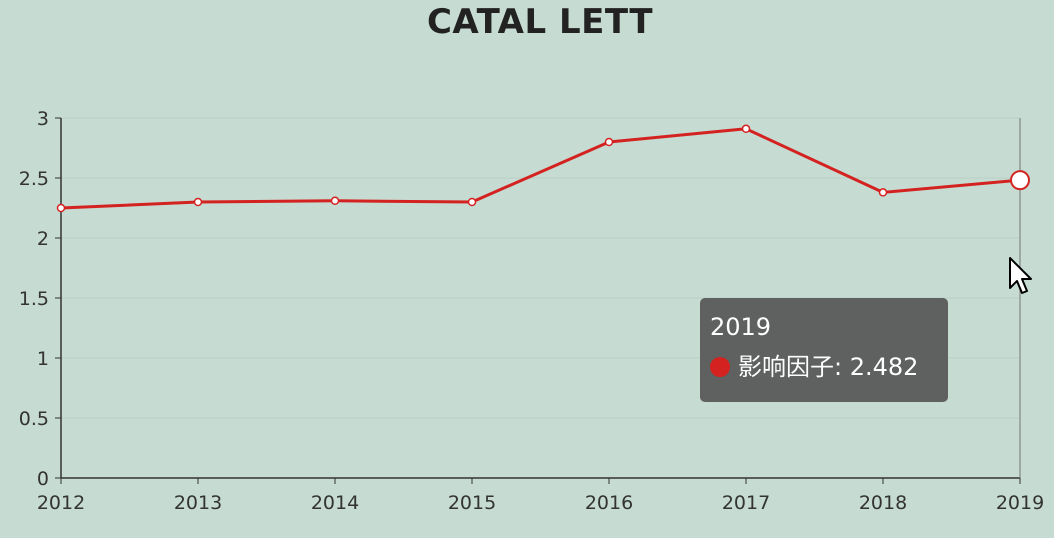 The height and width of the screenshot is (538, 1054). What do you see at coordinates (1020, 503) in the screenshot?
I see `x-tick-label: 2019` at bounding box center [1020, 503].